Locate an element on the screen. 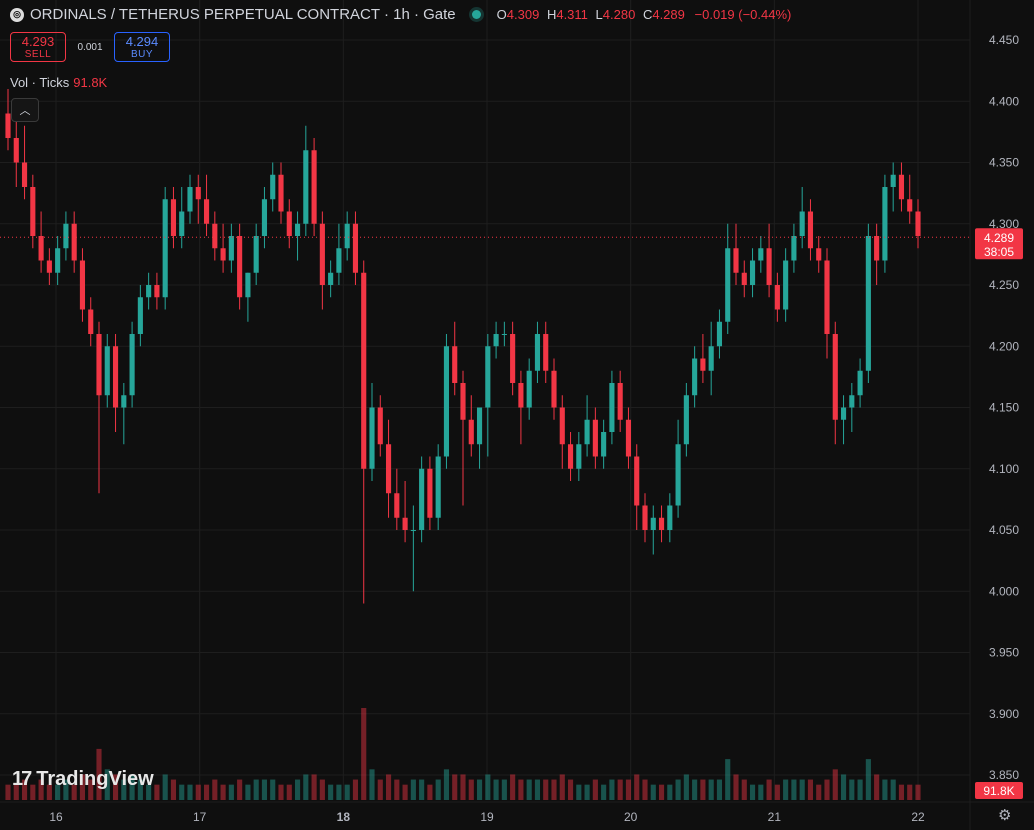 The height and width of the screenshot is (830, 1034). spread-value: 0.001 is located at coordinates (90, 47).